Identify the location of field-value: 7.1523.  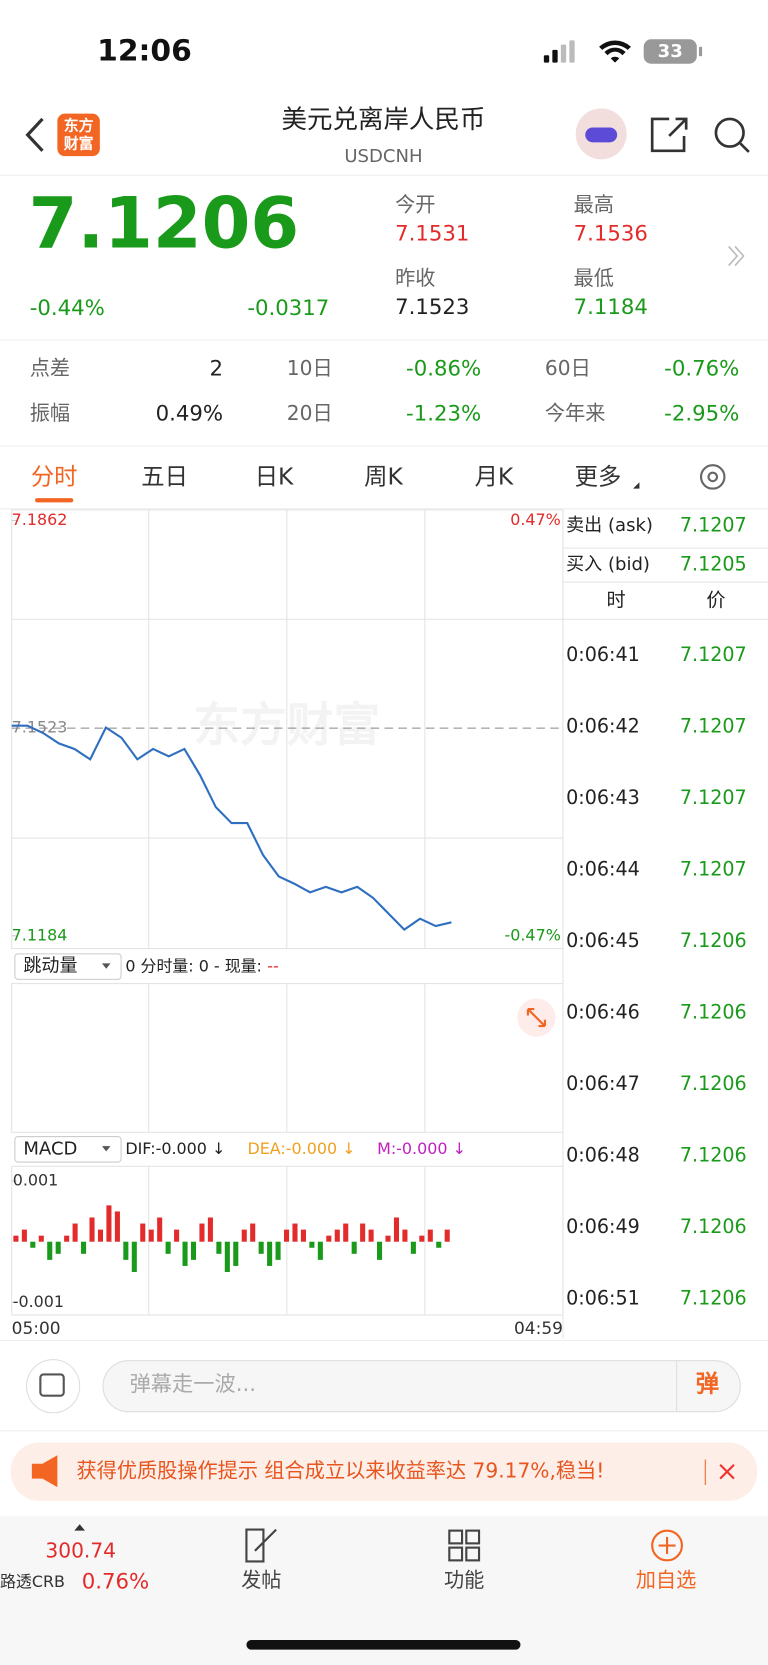
(432, 307).